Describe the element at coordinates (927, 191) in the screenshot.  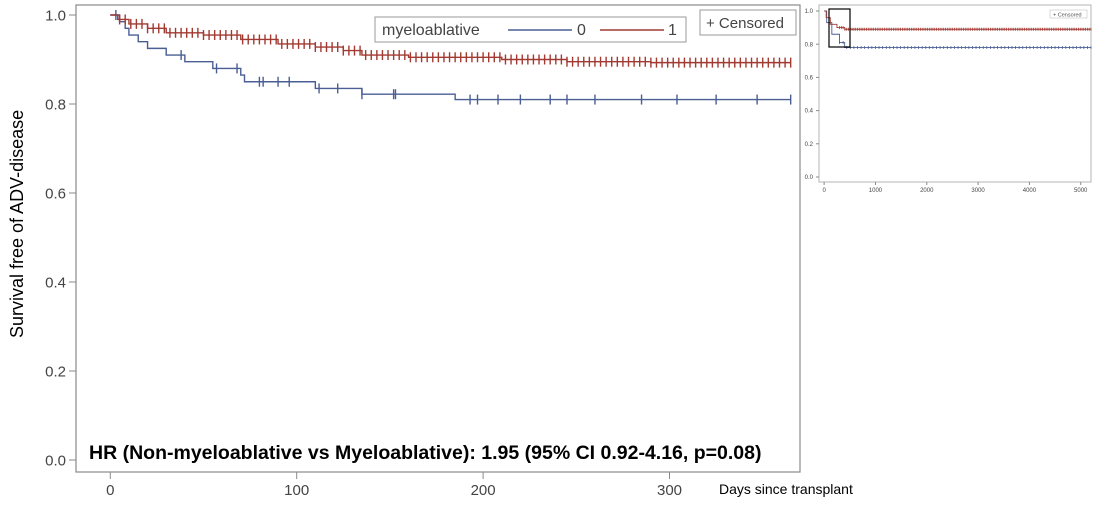
I see `x-tick-label: 2000` at that location.